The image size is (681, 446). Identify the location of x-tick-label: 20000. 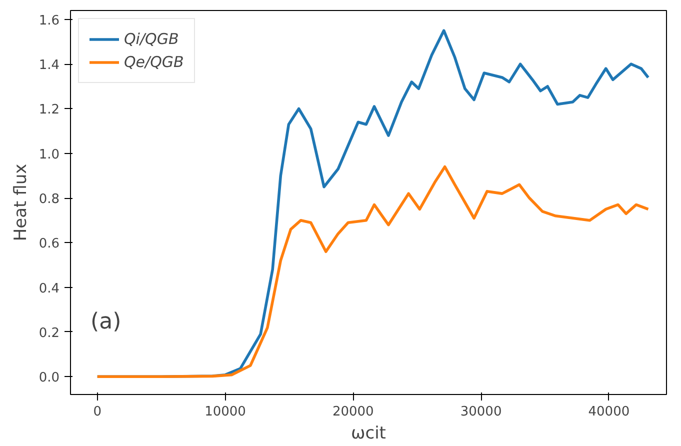
(353, 412).